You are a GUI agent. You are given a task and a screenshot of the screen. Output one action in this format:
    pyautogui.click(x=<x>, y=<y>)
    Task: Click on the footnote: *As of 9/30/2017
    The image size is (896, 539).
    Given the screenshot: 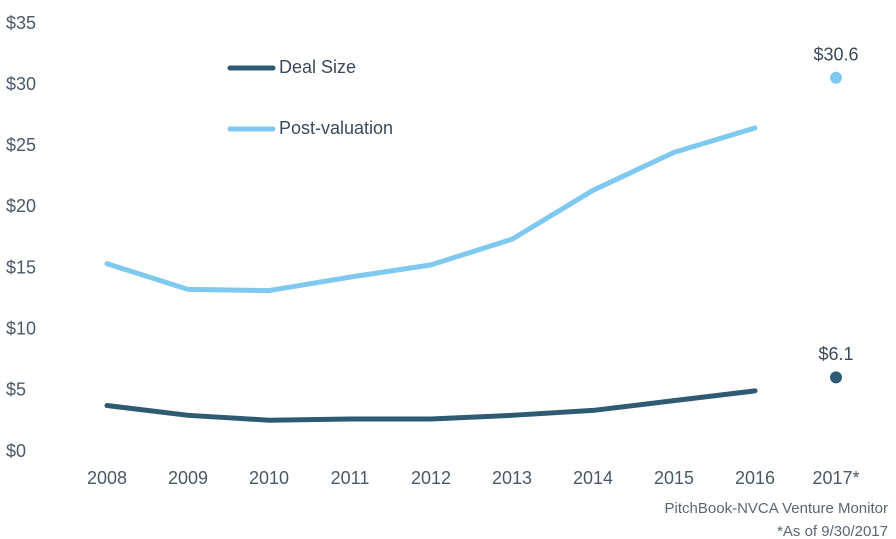 What is the action you would take?
    pyautogui.click(x=832, y=531)
    